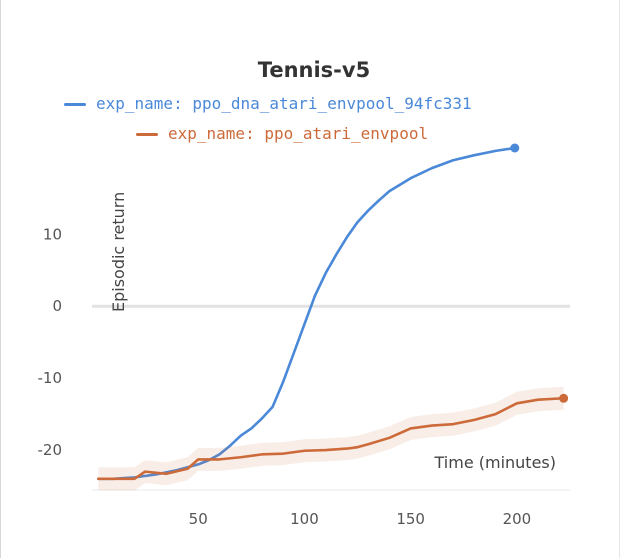 This screenshot has width=628, height=558. Describe the element at coordinates (298, 133) in the screenshot. I see `legend-label-baseline: exp_name: ppo_atari_envpool` at that location.